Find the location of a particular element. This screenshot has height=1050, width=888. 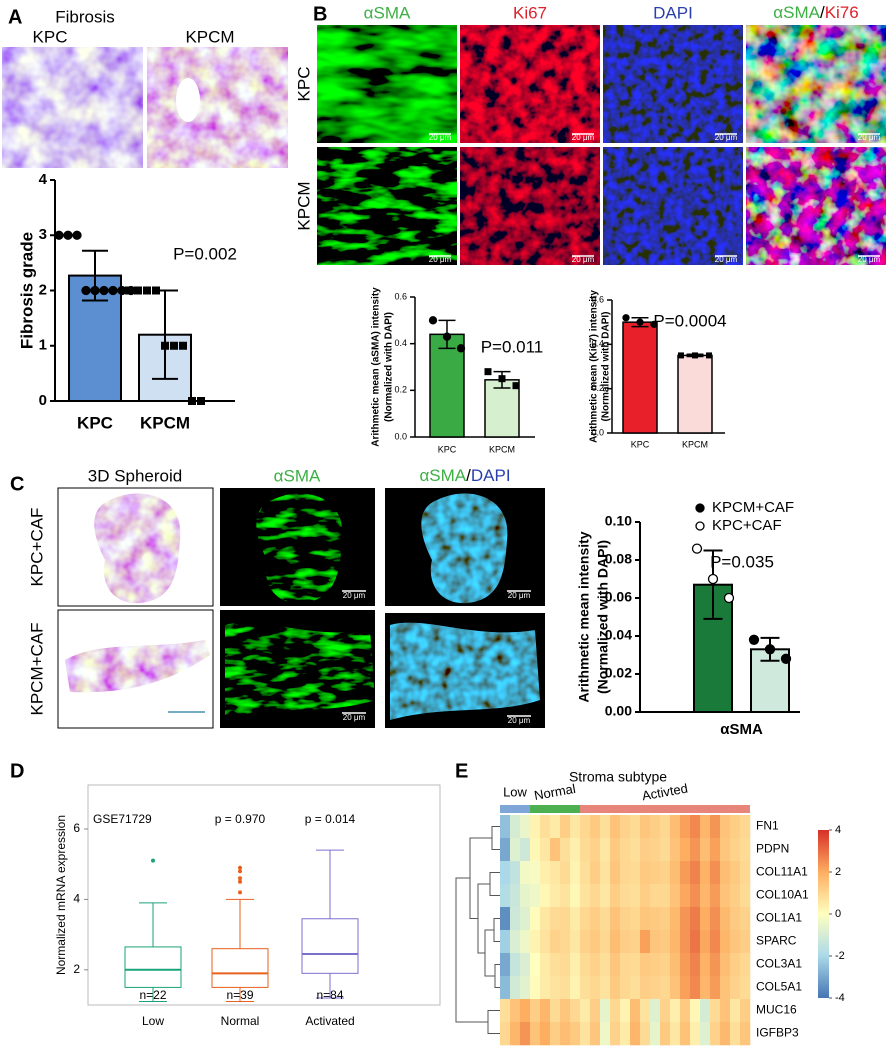

row-label: SPARC is located at coordinates (776, 941).